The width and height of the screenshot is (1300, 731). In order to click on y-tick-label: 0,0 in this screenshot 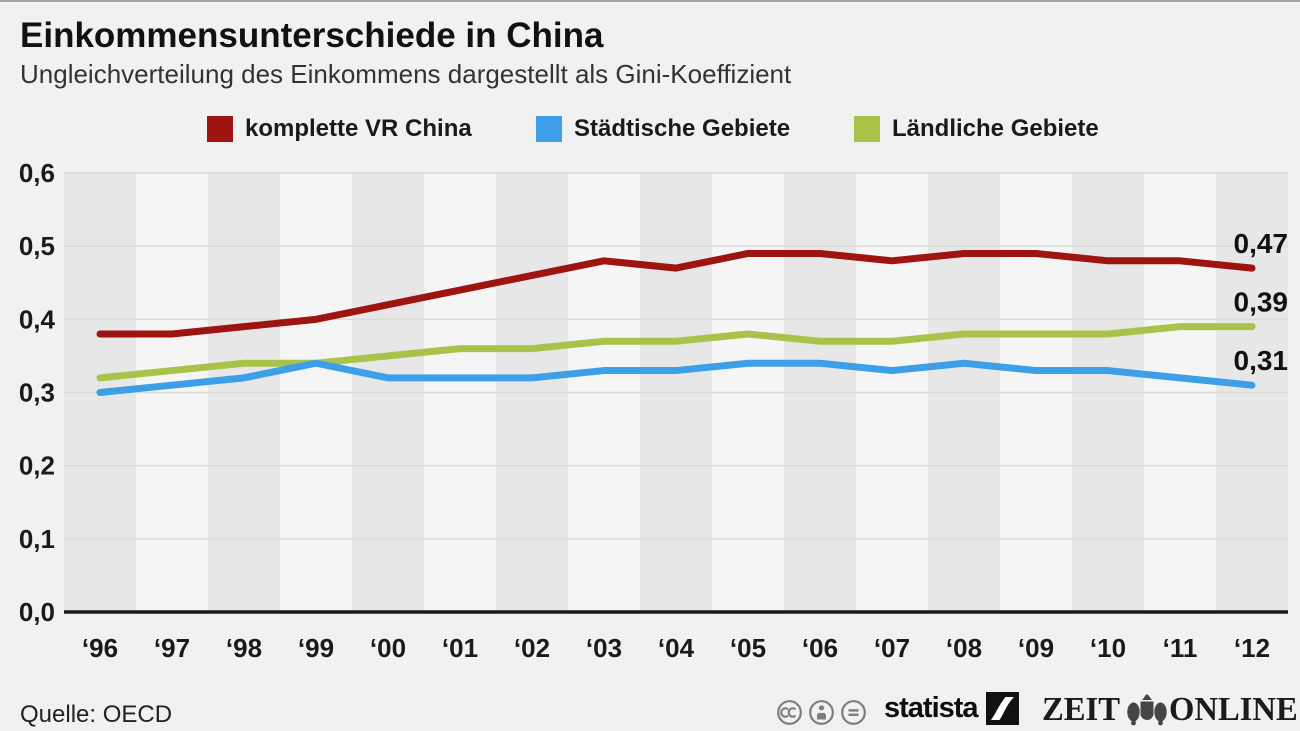, I will do `click(37, 612)`.